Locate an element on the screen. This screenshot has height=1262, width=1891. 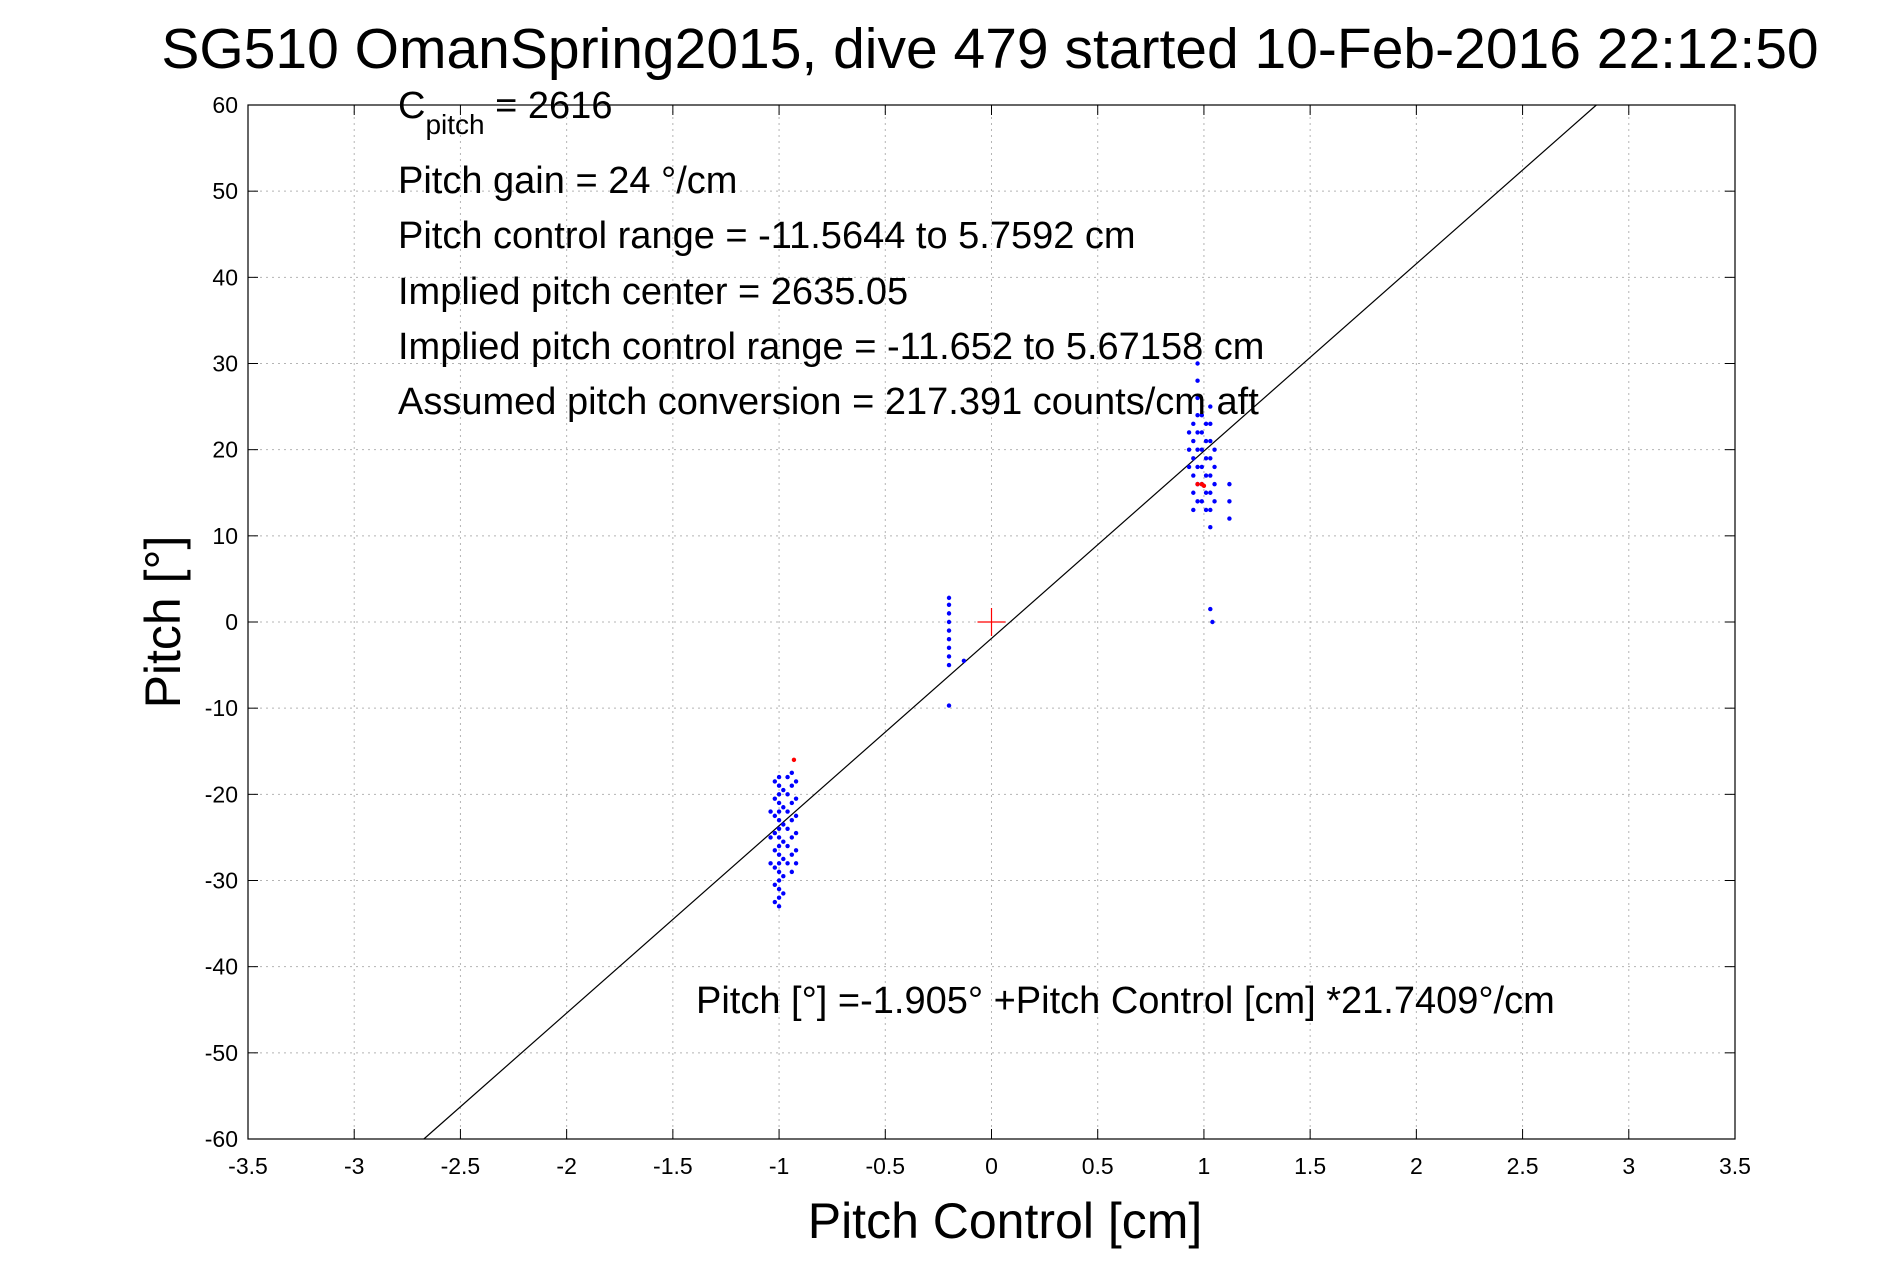
pitch-gain-annotation: Pitch gain = 24 °/cm is located at coordinates (567, 181).